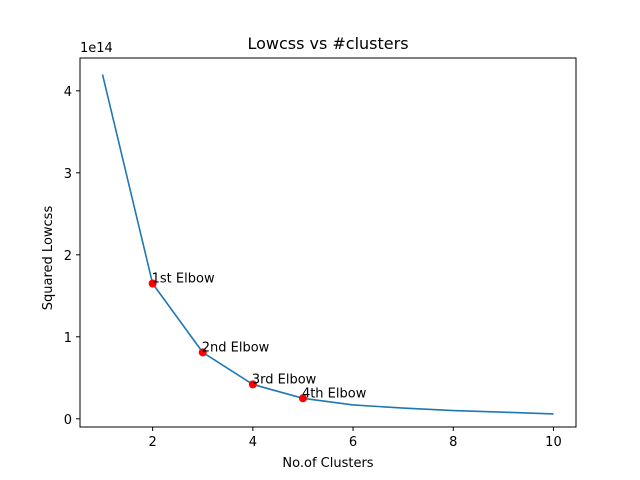 The width and height of the screenshot is (640, 480). What do you see at coordinates (48, 258) in the screenshot?
I see `y-axis-label: Squared Lowcss` at bounding box center [48, 258].